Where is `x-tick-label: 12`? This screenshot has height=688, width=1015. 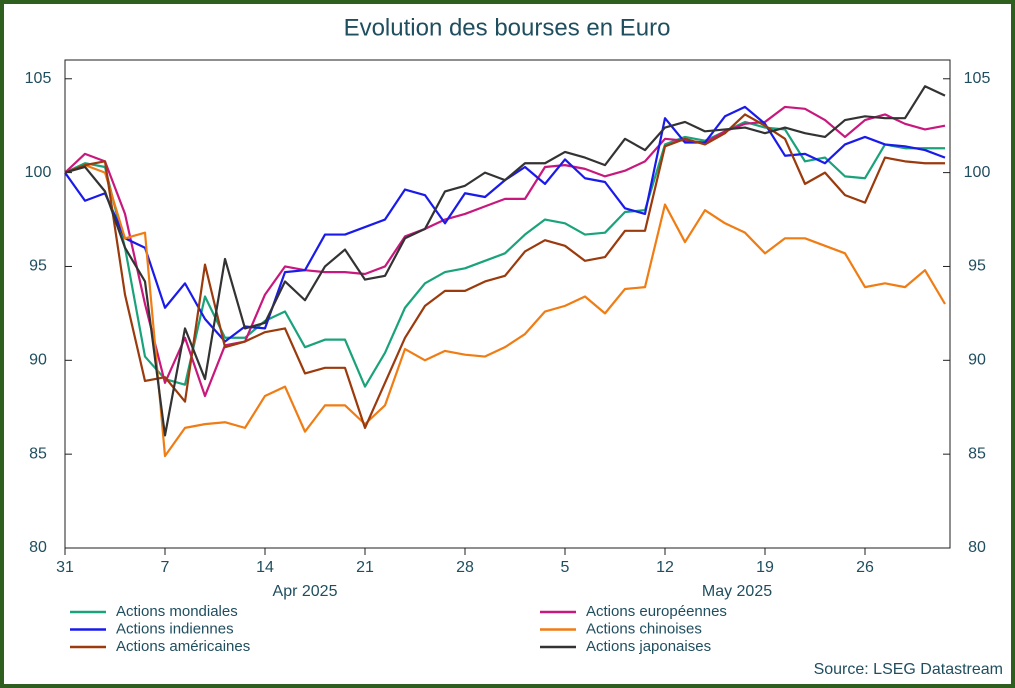 x-tick-label: 12 is located at coordinates (665, 567).